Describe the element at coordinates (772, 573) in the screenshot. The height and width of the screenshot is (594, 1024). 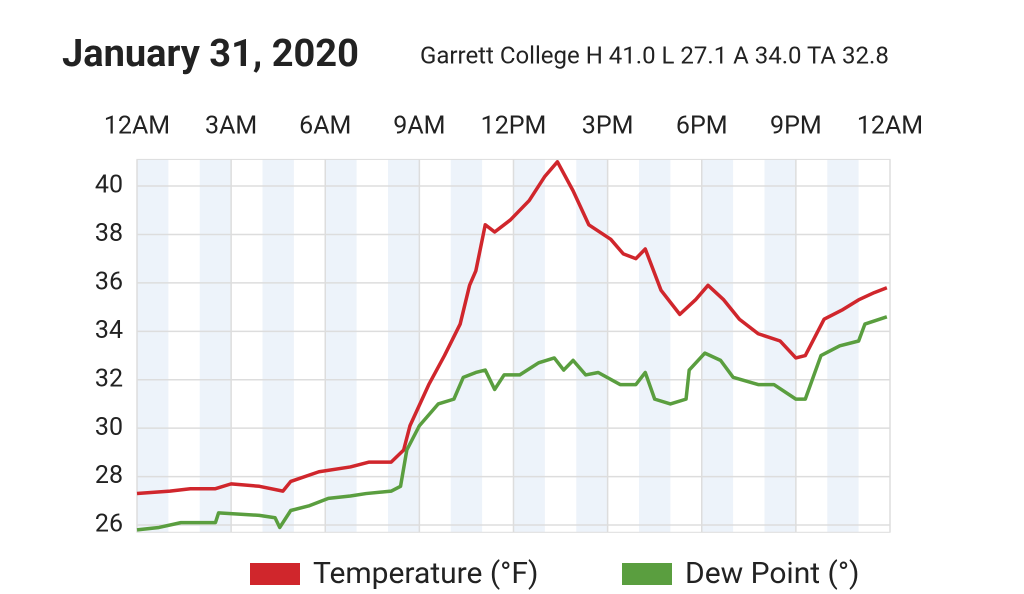
I see `legend-label: Dew Point (°)` at that location.